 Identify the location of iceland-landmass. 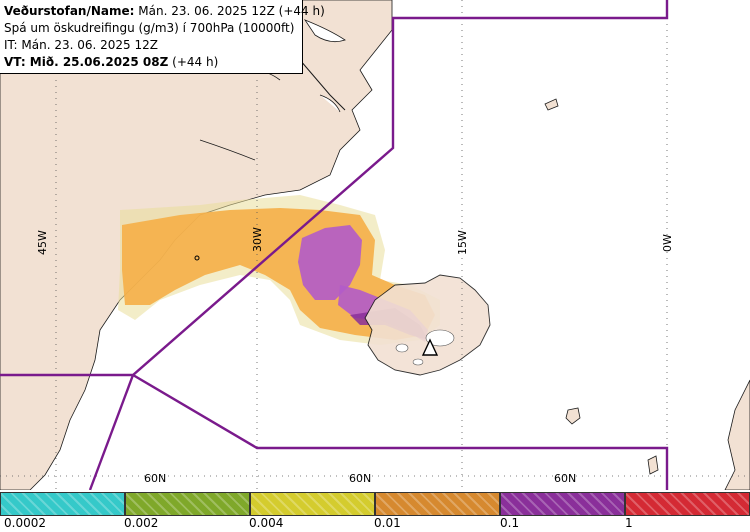
(427, 325).